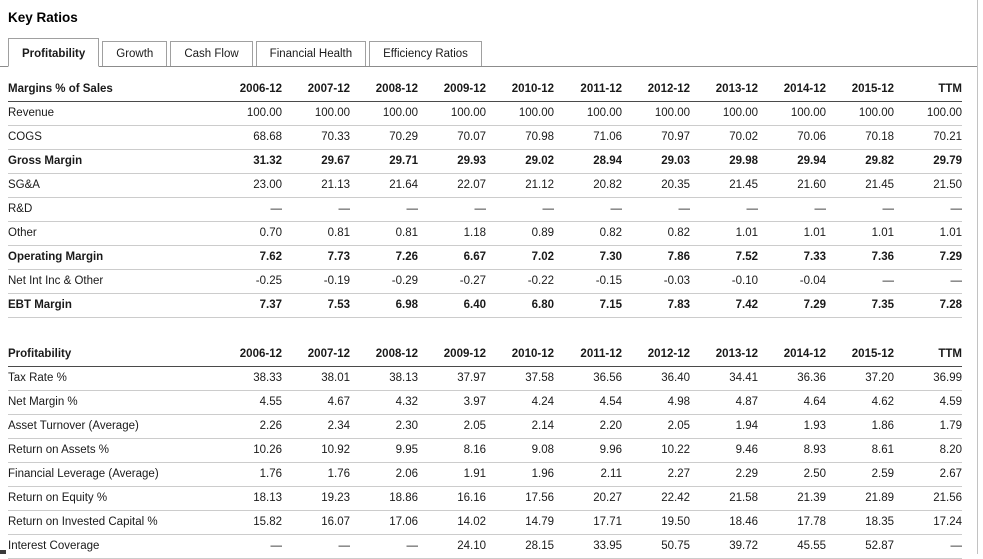 The image size is (983, 559). I want to click on column-header: 2008-12, so click(384, 90).